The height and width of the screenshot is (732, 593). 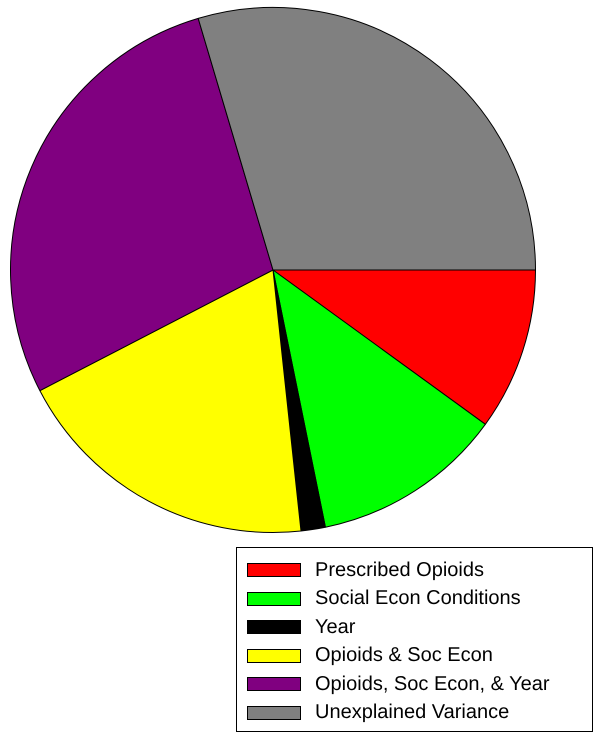 What do you see at coordinates (335, 627) in the screenshot?
I see `legend-label: Year` at bounding box center [335, 627].